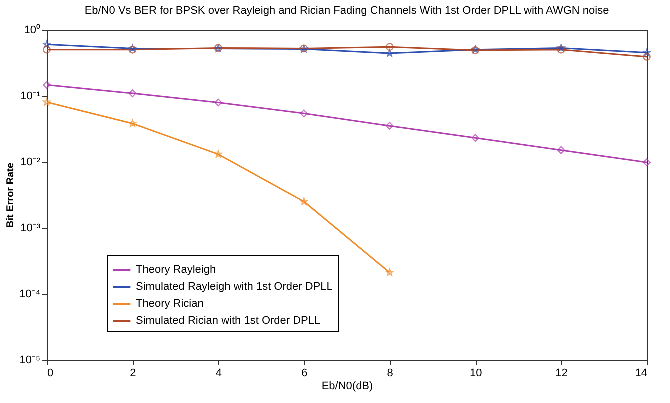  I want to click on y-tick-label: 10⁰, so click(32, 30).